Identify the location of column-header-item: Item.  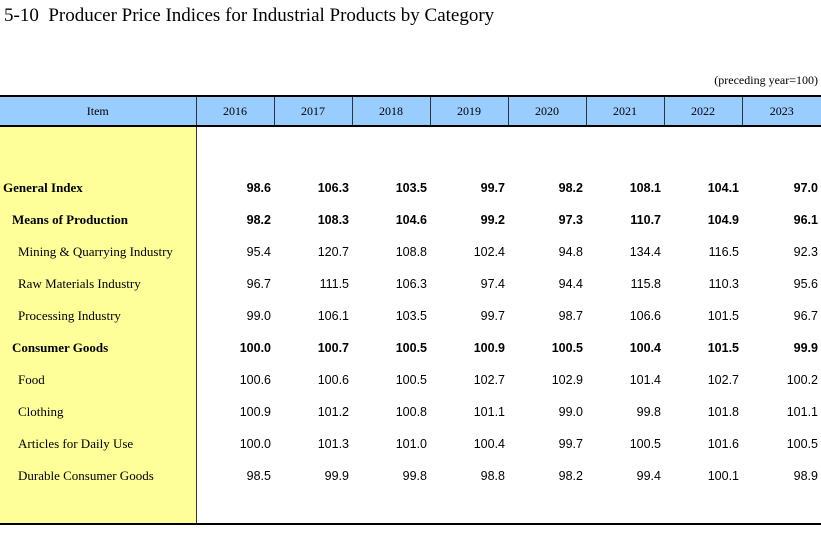
(98, 111).